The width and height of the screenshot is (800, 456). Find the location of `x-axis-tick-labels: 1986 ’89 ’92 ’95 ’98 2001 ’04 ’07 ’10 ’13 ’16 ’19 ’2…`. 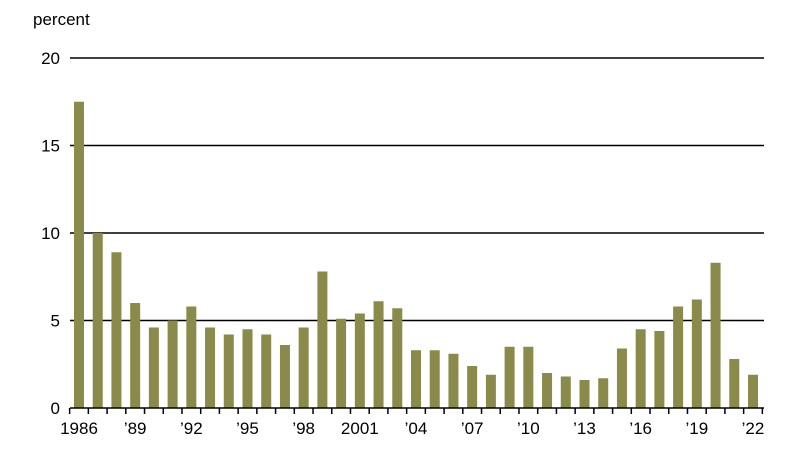

x-axis-tick-labels: 1986 ’89 ’92 ’95 ’98 2001 ’04 ’07 ’10 ’13 ’16 ’19 ’2… is located at coordinates (412, 428).